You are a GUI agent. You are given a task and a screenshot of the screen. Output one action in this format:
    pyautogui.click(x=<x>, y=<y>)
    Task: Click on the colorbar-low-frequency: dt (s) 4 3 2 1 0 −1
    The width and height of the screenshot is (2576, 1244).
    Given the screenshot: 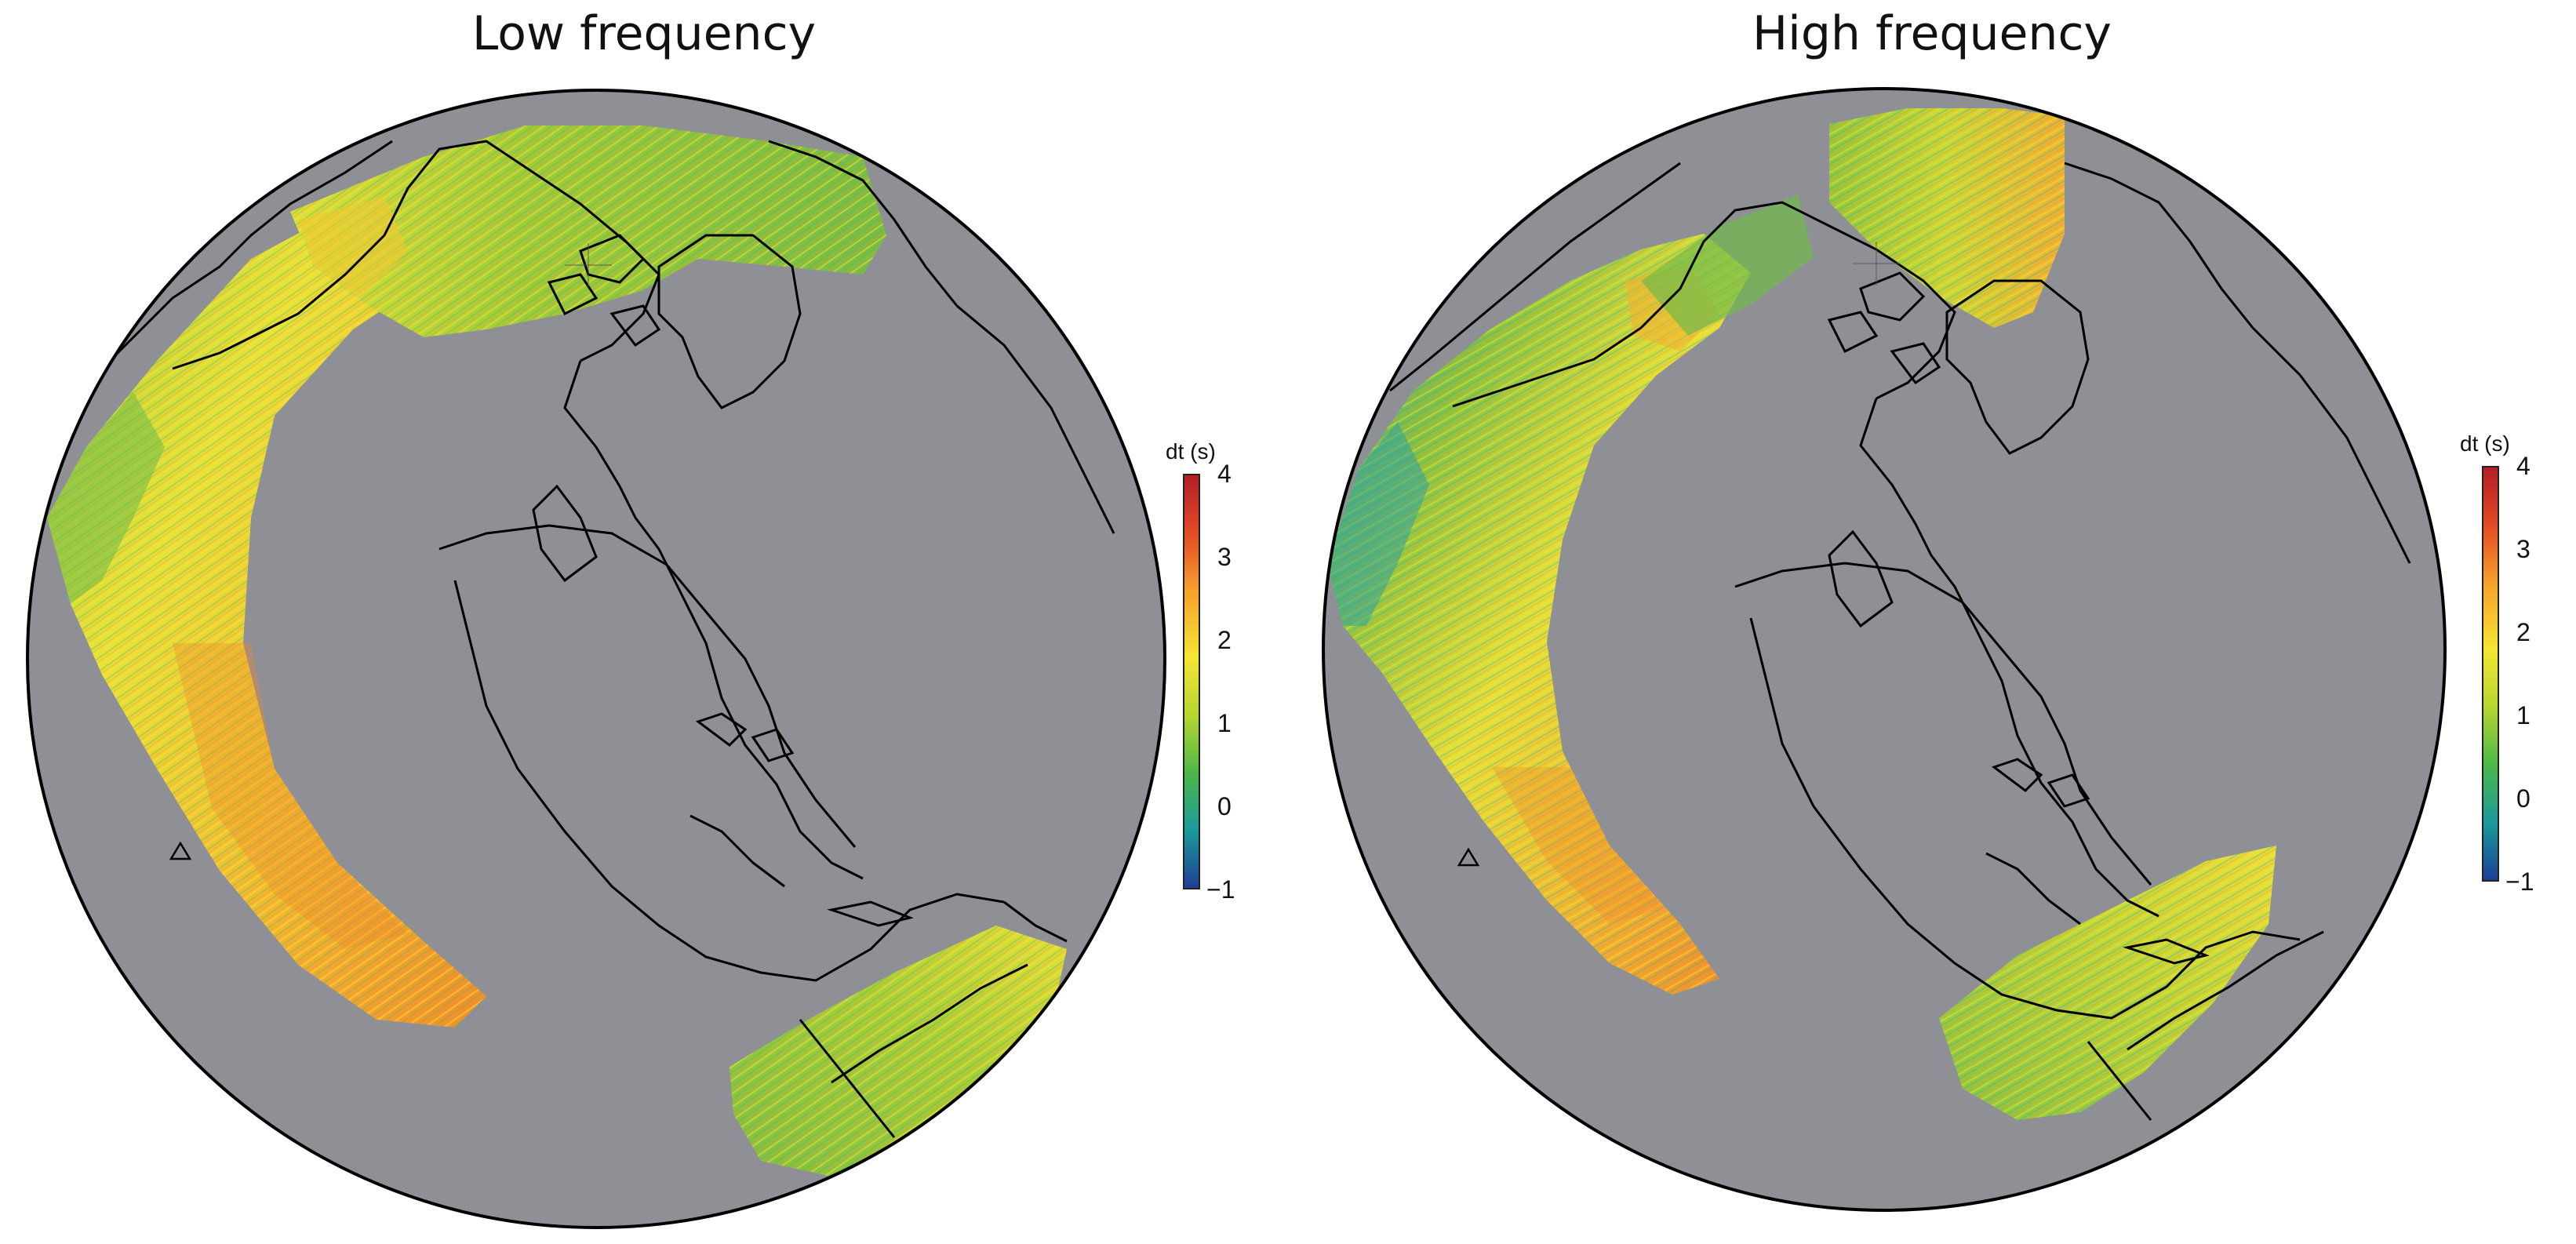 What is the action you would take?
    pyautogui.click(x=1217, y=682)
    